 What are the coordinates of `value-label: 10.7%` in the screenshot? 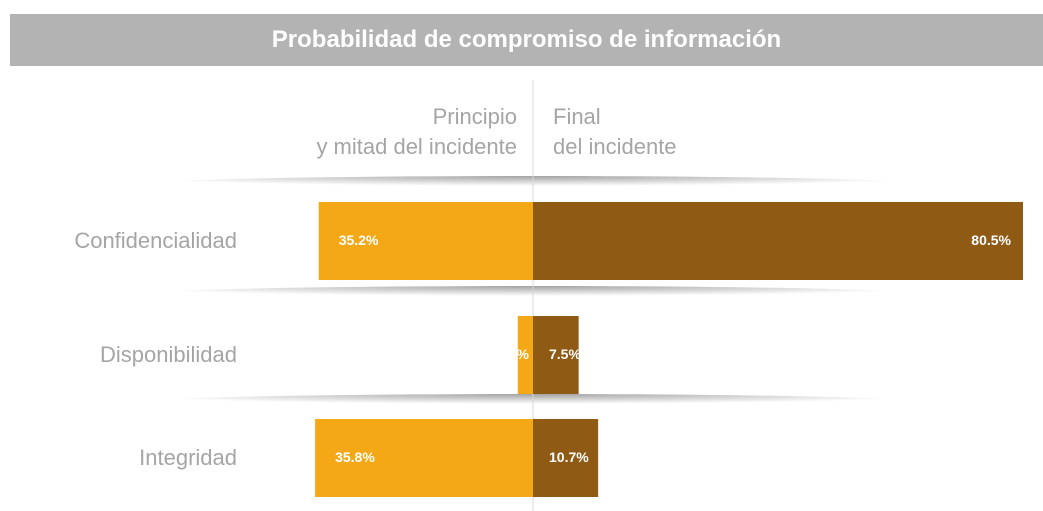 It's located at (569, 457).